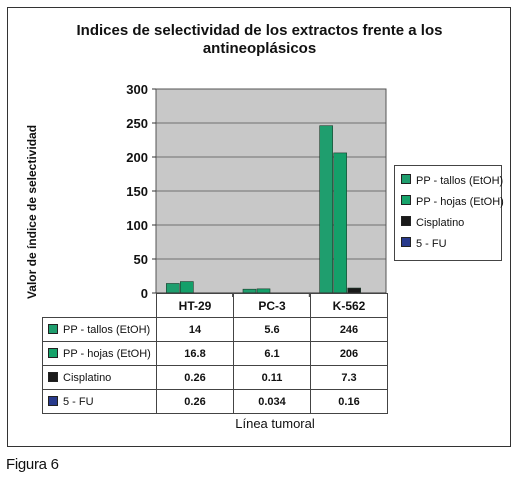  What do you see at coordinates (137, 191) in the screenshot?
I see `y-tick-label: 150` at bounding box center [137, 191].